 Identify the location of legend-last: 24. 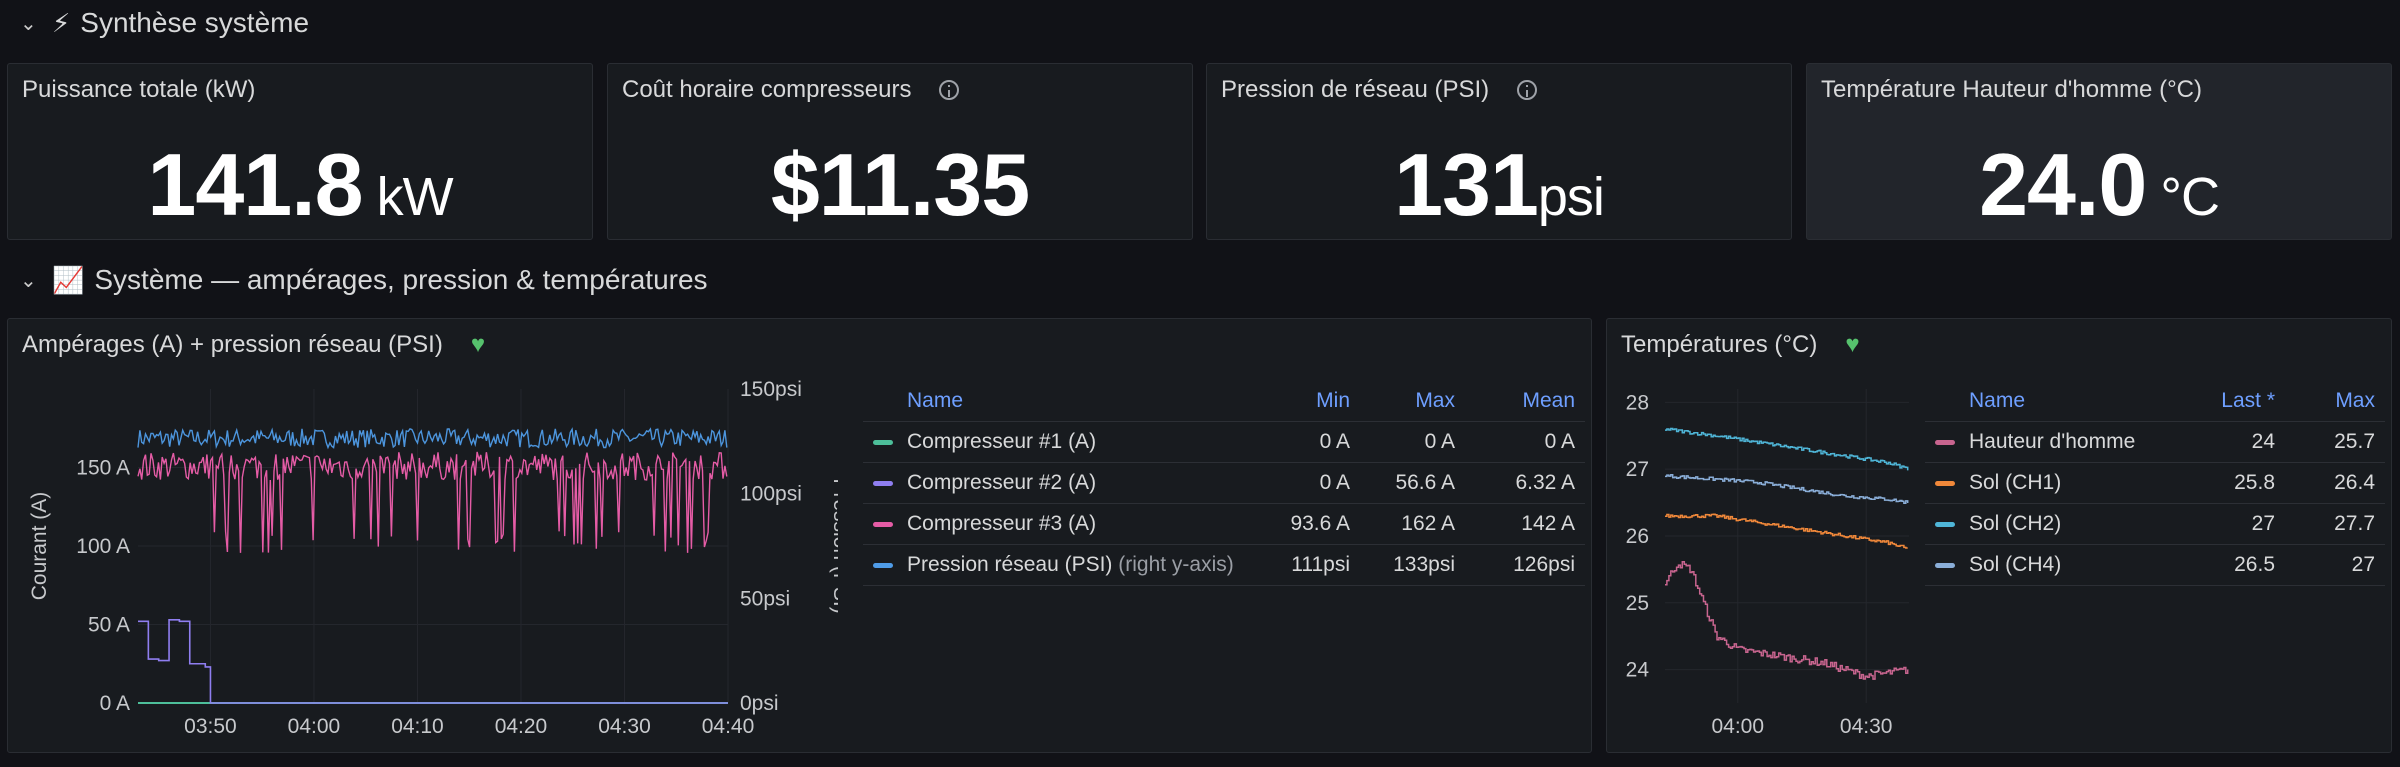
(2227, 442).